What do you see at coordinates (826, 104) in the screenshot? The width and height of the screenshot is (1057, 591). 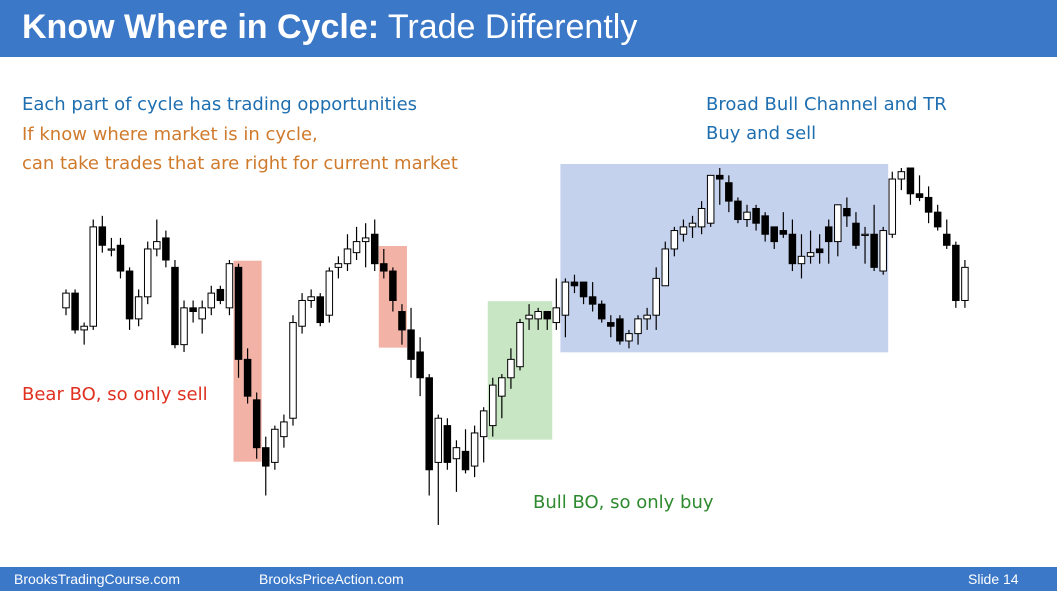 I see `channel-label-1: Broad Bull Channel and TR` at bounding box center [826, 104].